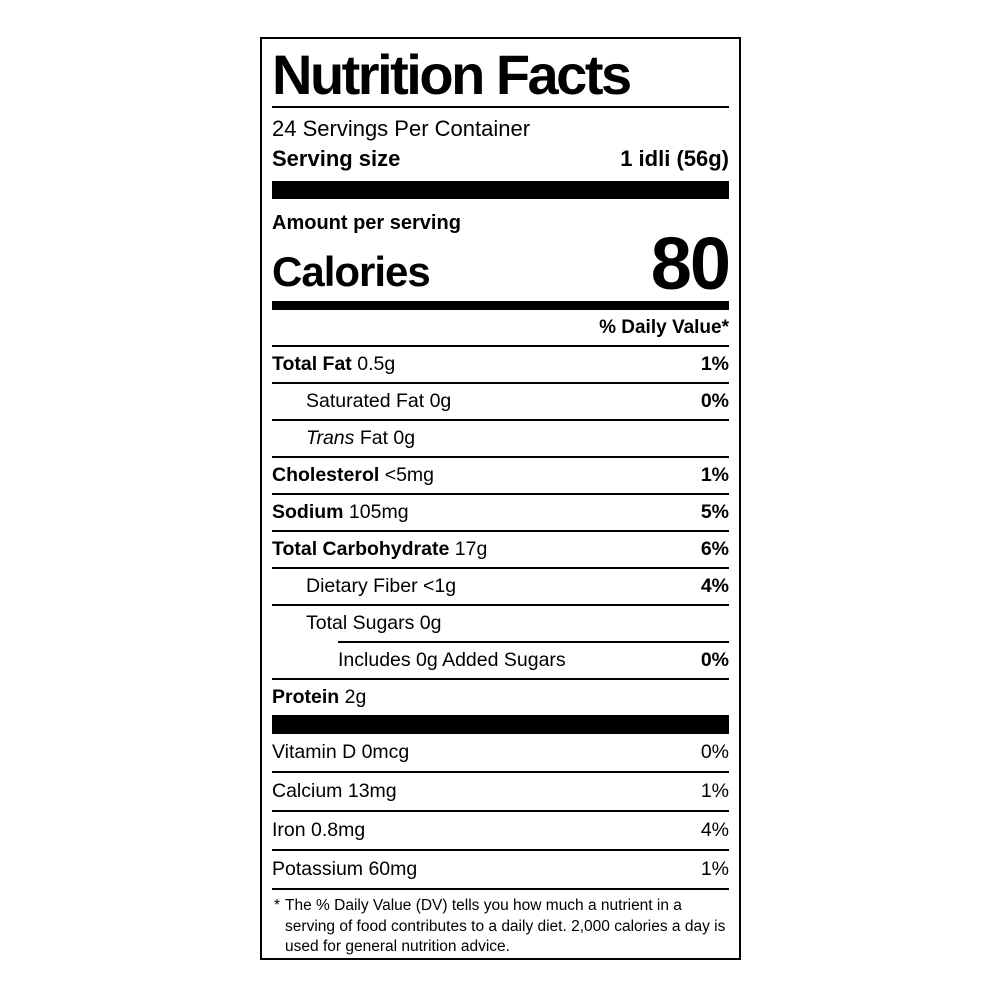 This screenshot has width=1000, height=1000. Describe the element at coordinates (319, 696) in the screenshot. I see `nutrient-label: Protein 2g` at that location.